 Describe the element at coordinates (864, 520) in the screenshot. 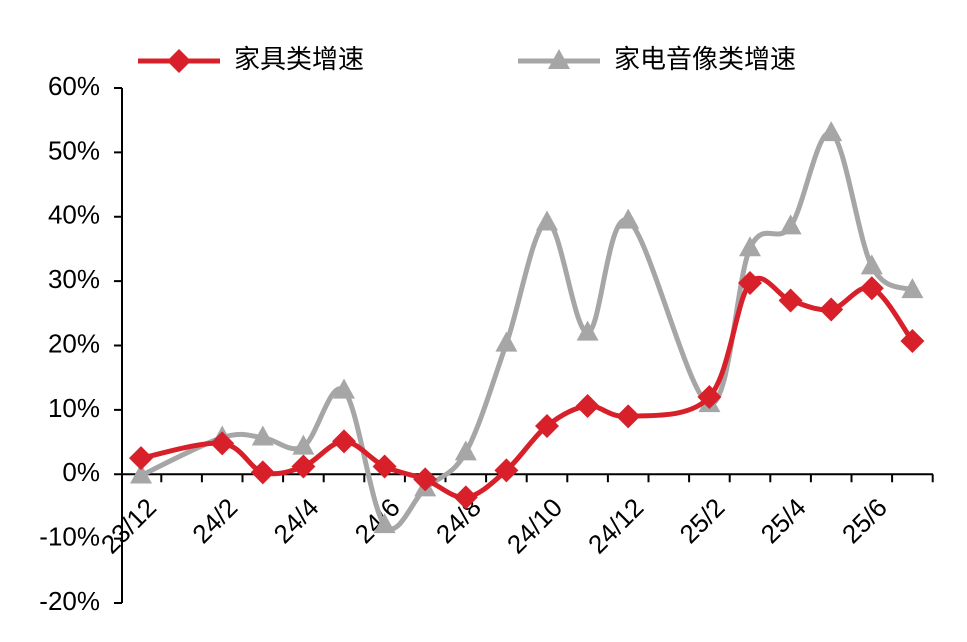

I see `x-tick-label: 25/6` at that location.